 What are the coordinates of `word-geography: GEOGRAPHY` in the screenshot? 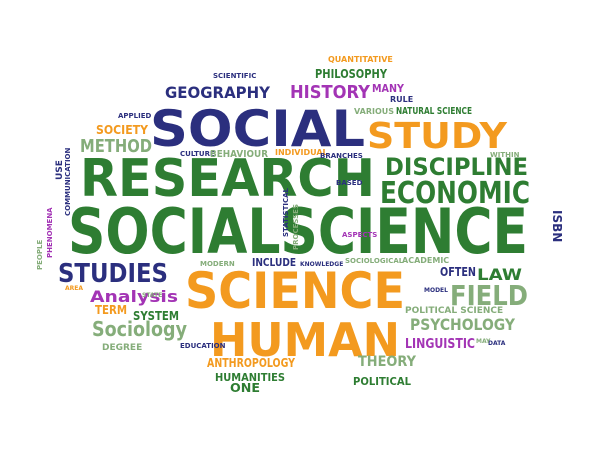 It's located at (217, 92).